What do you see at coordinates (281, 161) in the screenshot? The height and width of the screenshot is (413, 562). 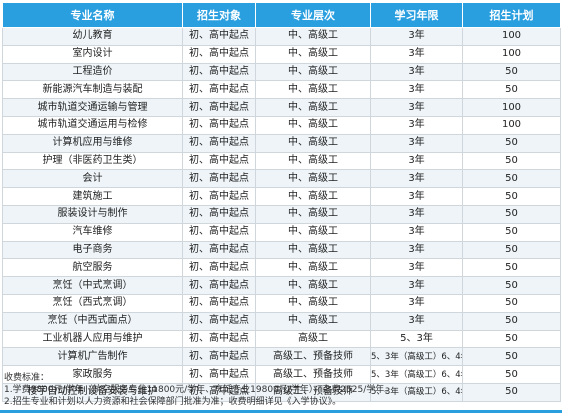 I see `table-row: 护理（非医药卫生类） 初、高中起点 中、高级工 3年 50` at bounding box center [281, 161].